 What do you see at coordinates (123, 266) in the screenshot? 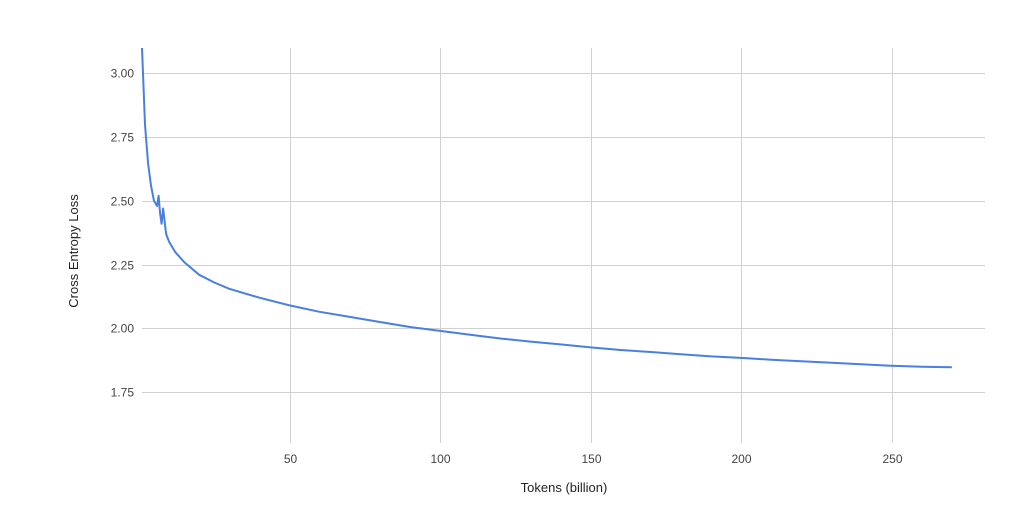
I see `y-tick-label: 2.25` at bounding box center [123, 266].